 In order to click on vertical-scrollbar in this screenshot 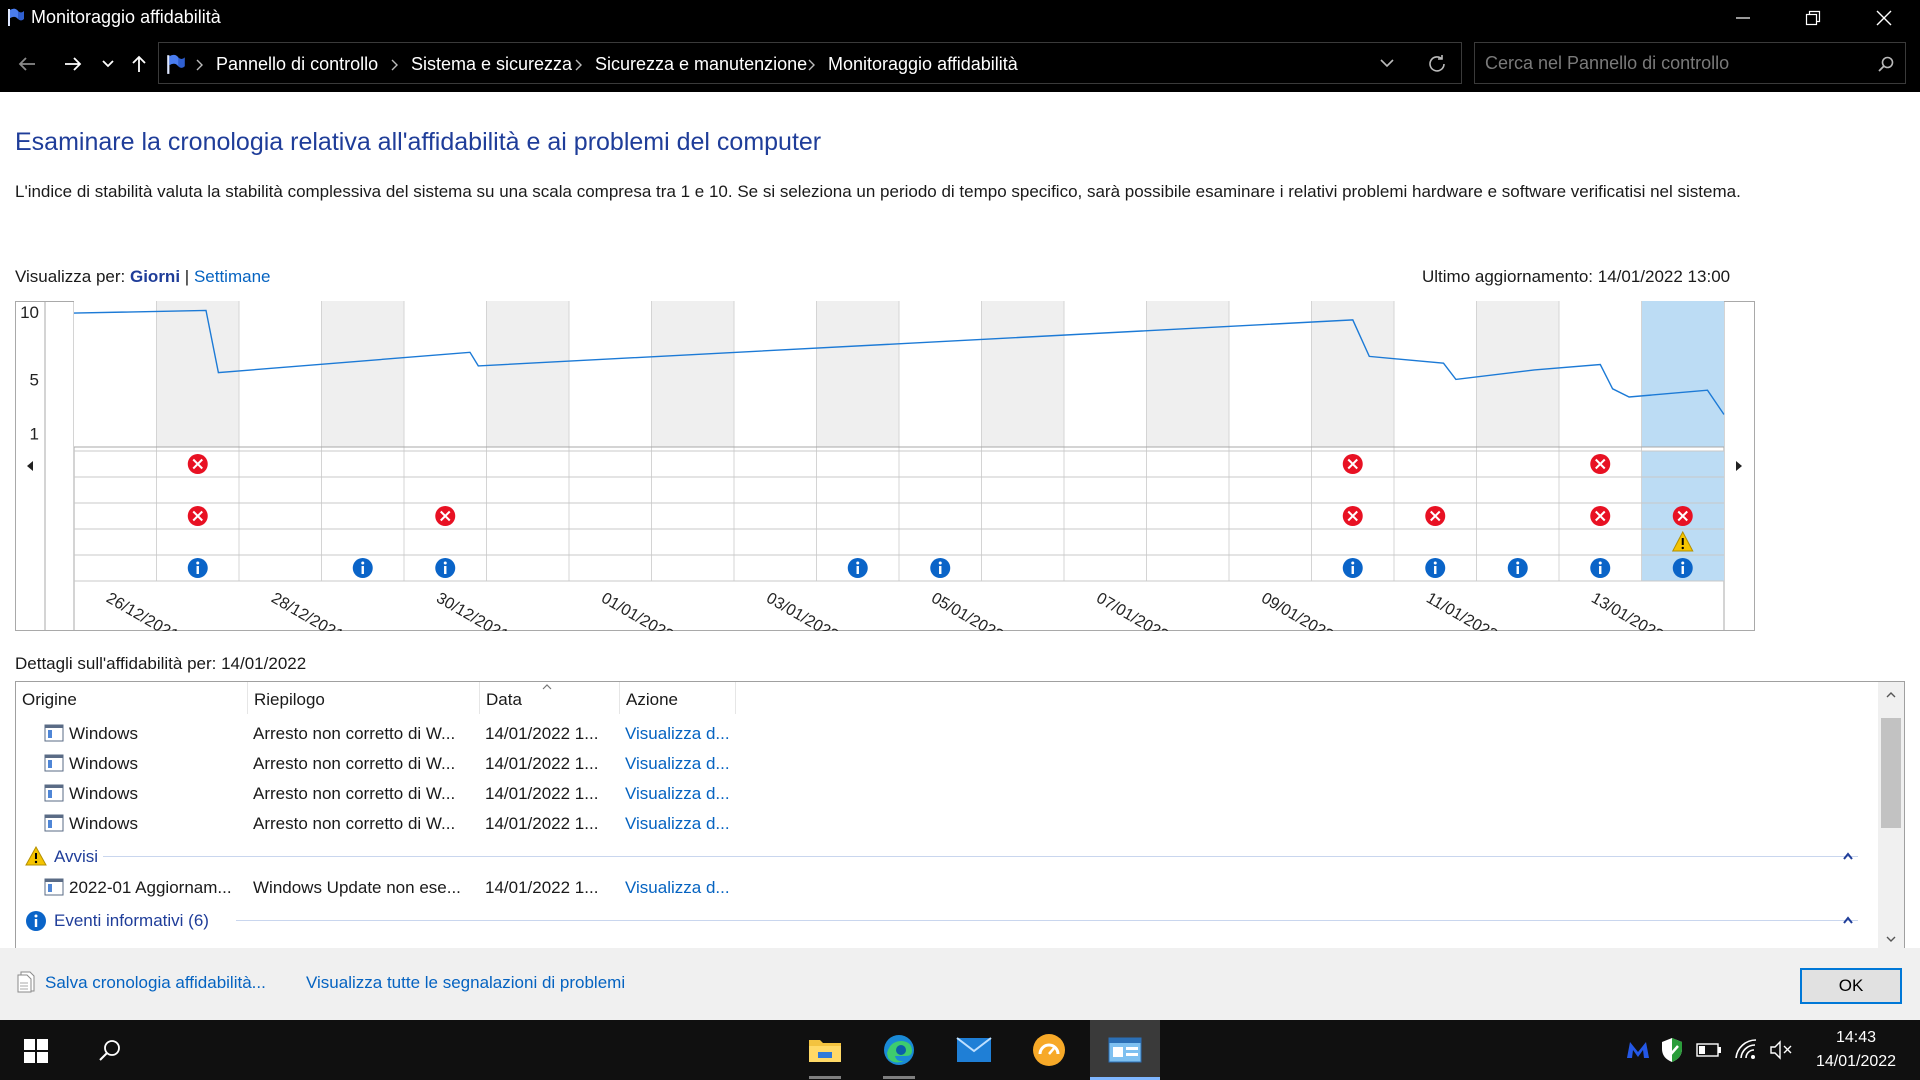, I will do `click(1891, 818)`.